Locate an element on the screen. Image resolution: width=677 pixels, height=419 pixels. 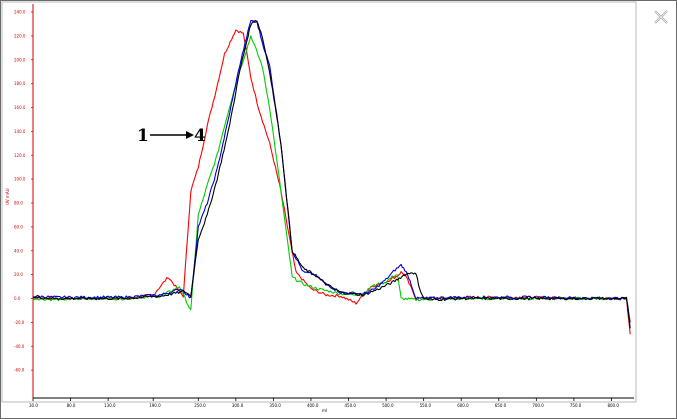
y-tick-label: 160.0 is located at coordinates (20, 107).